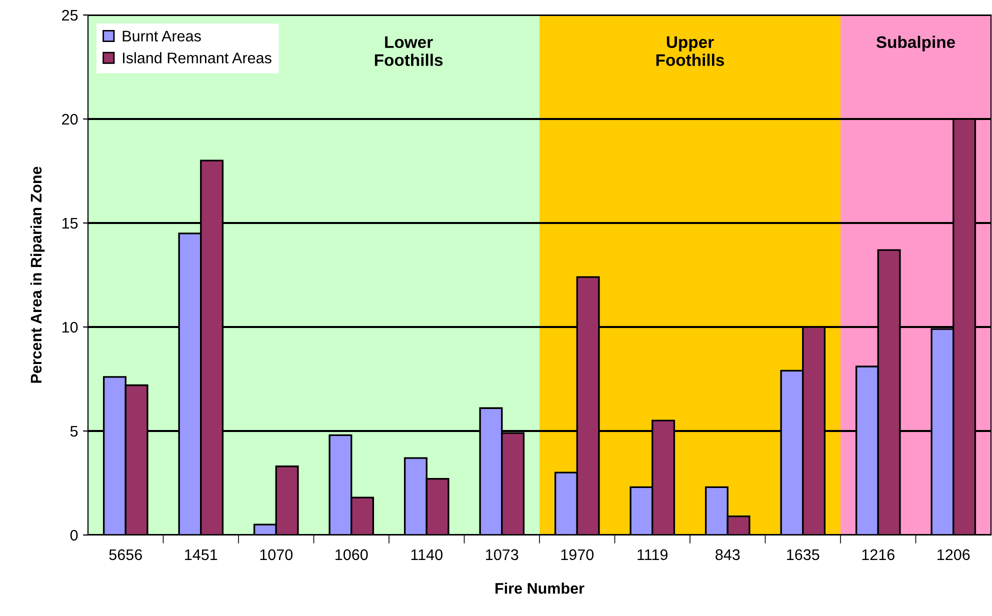 This screenshot has width=992, height=616. What do you see at coordinates (70, 223) in the screenshot?
I see `y-tick-label: 15` at bounding box center [70, 223].